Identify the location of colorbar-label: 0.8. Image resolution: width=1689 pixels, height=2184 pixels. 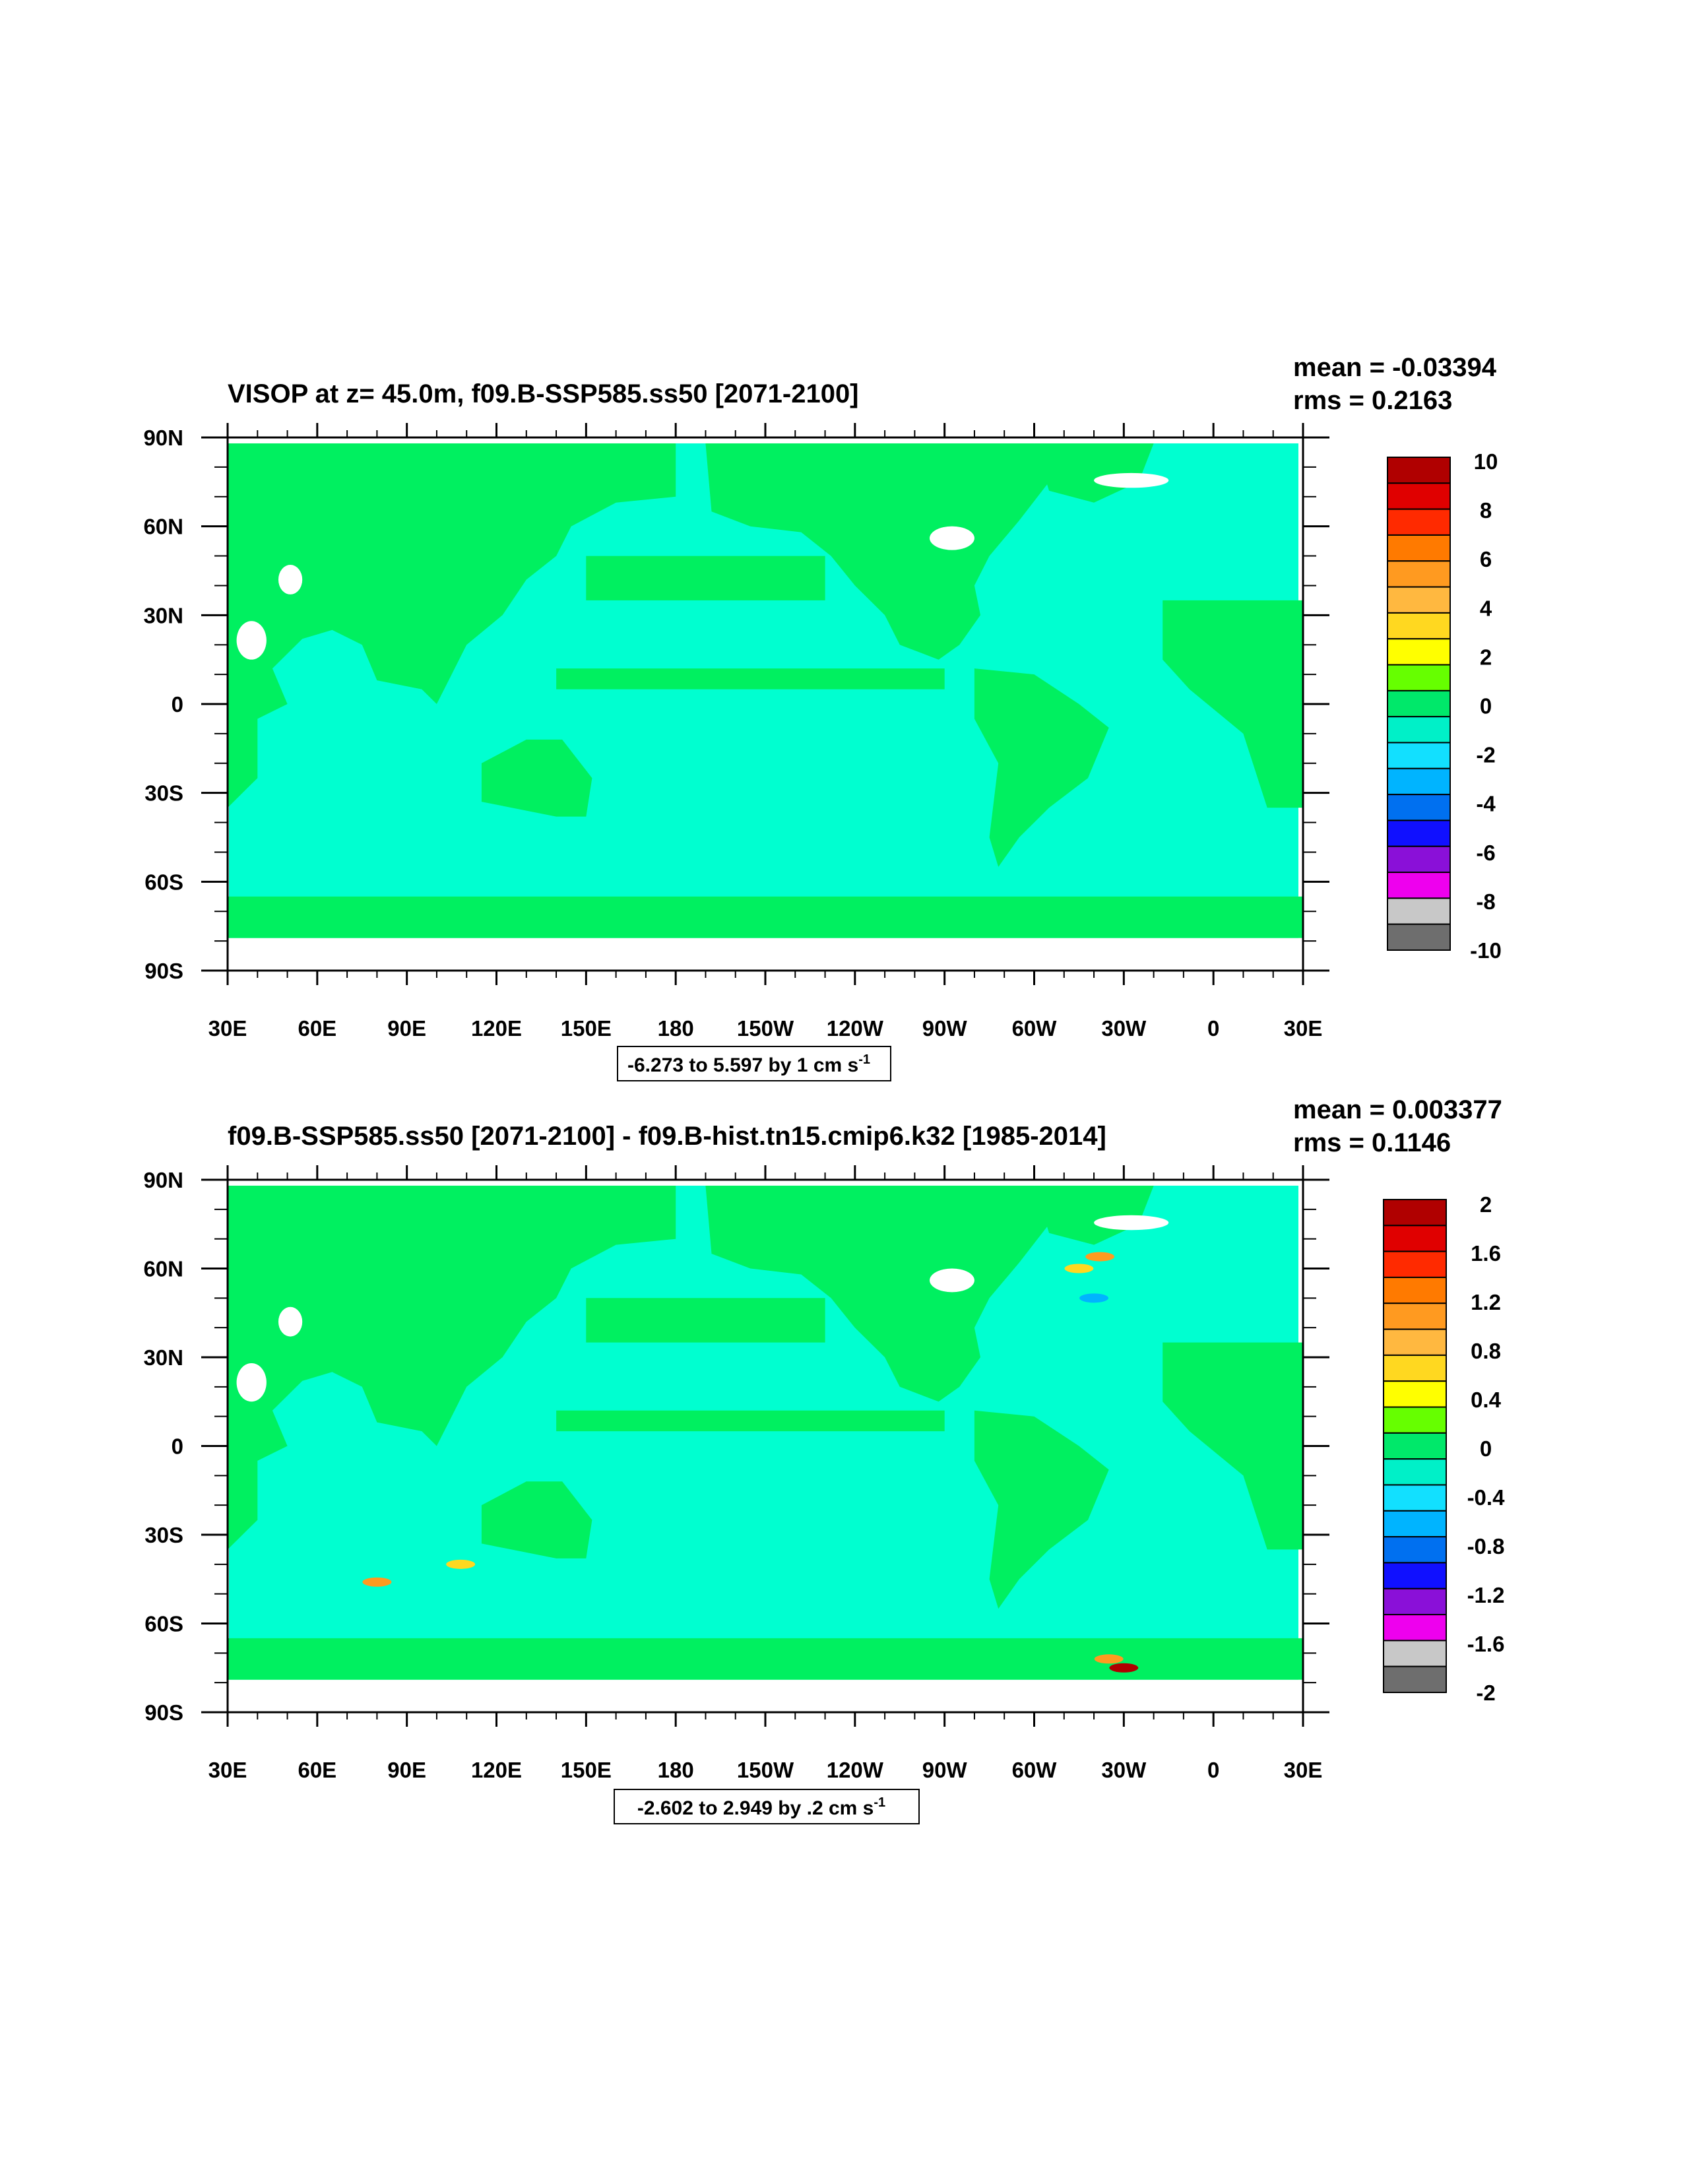
(1486, 1351).